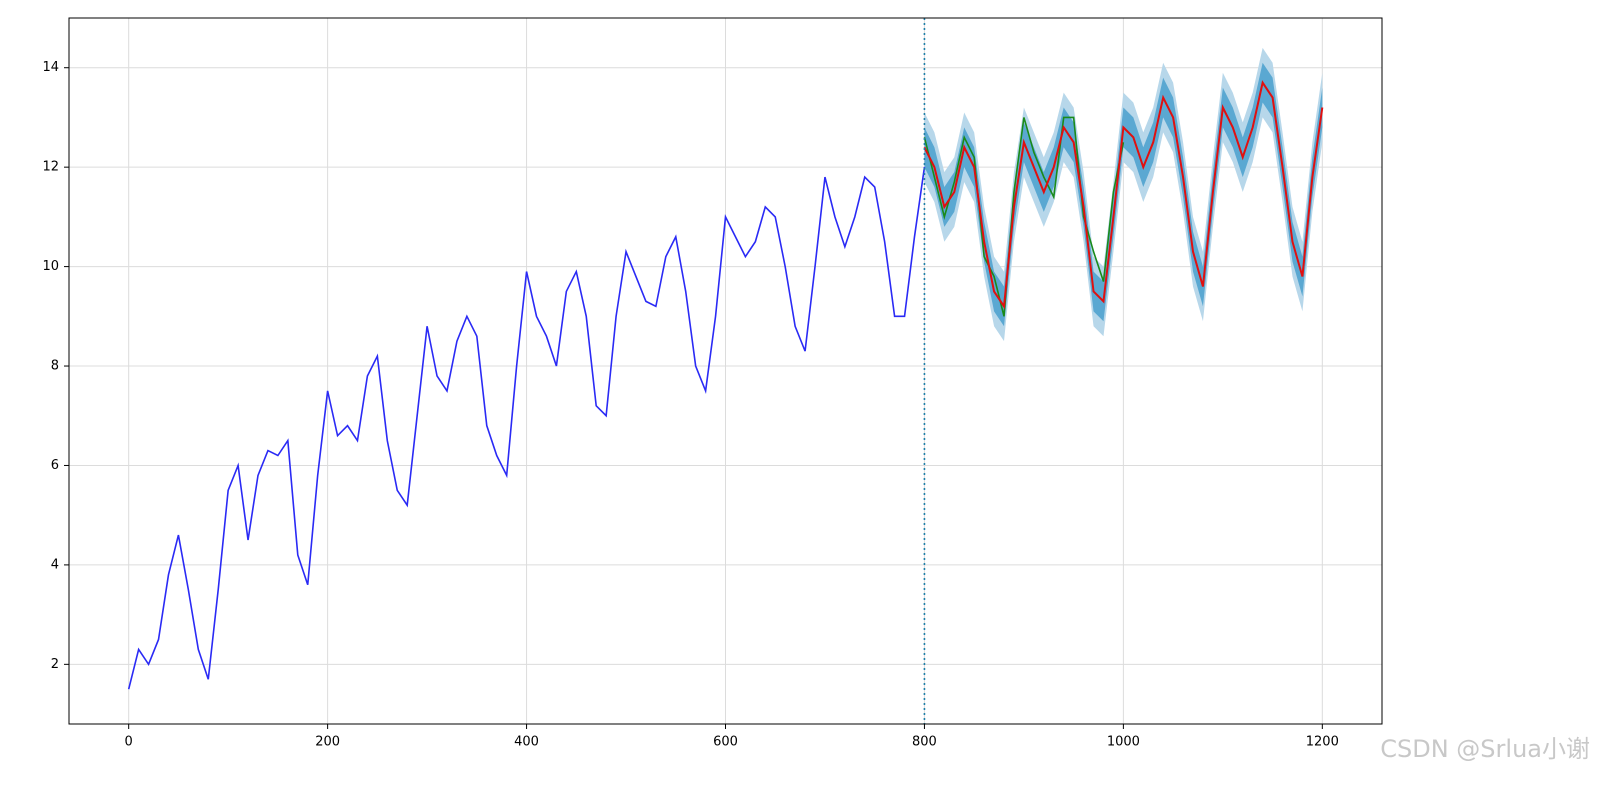  What do you see at coordinates (1485, 749) in the screenshot?
I see `watermark: CSDN @Srlua小谢` at bounding box center [1485, 749].